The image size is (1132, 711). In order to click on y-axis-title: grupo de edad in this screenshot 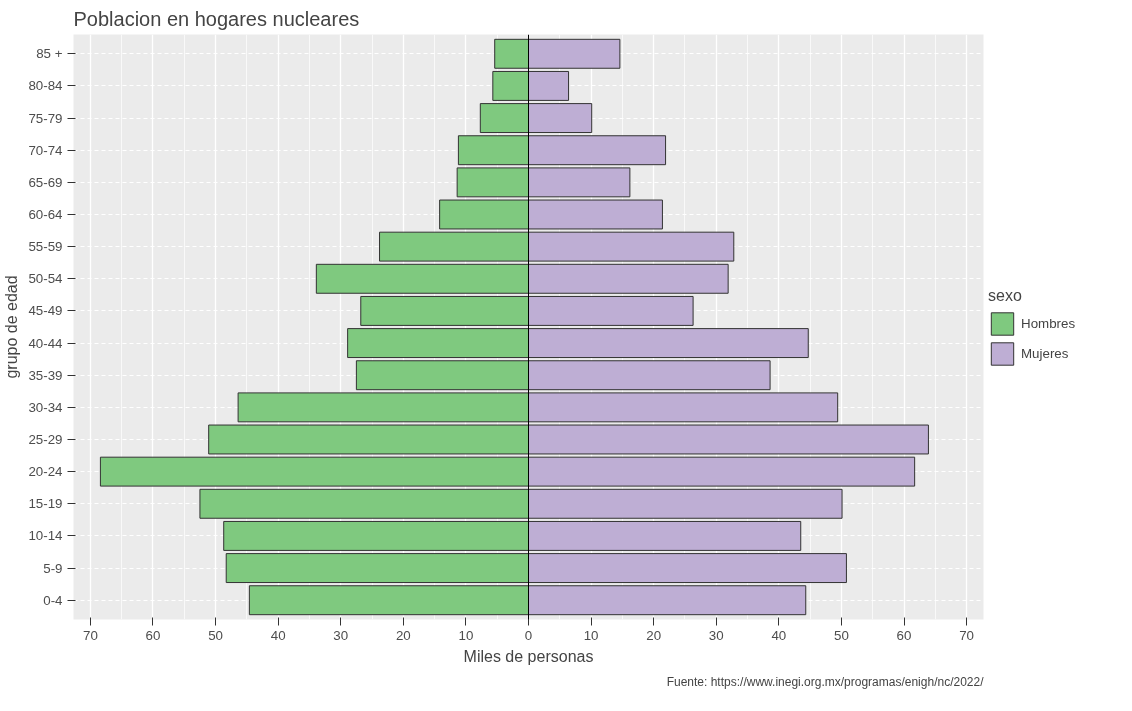, I will do `click(12, 327)`.